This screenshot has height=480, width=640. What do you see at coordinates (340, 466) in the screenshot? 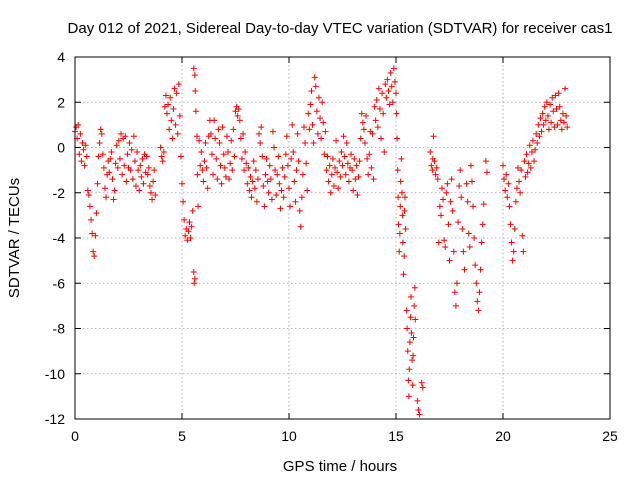
I see `x-axis-label: GPS time / hours` at bounding box center [340, 466].